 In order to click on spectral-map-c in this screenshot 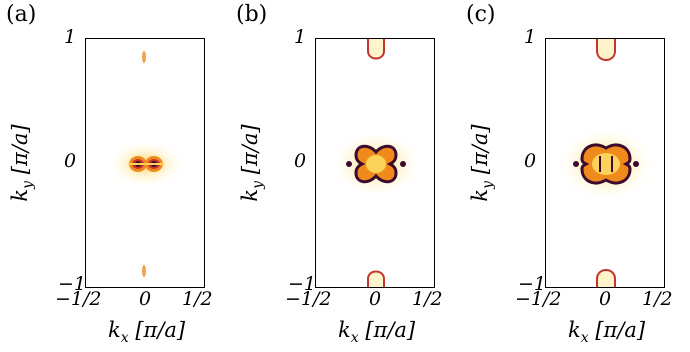, I will do `click(606, 163)`.